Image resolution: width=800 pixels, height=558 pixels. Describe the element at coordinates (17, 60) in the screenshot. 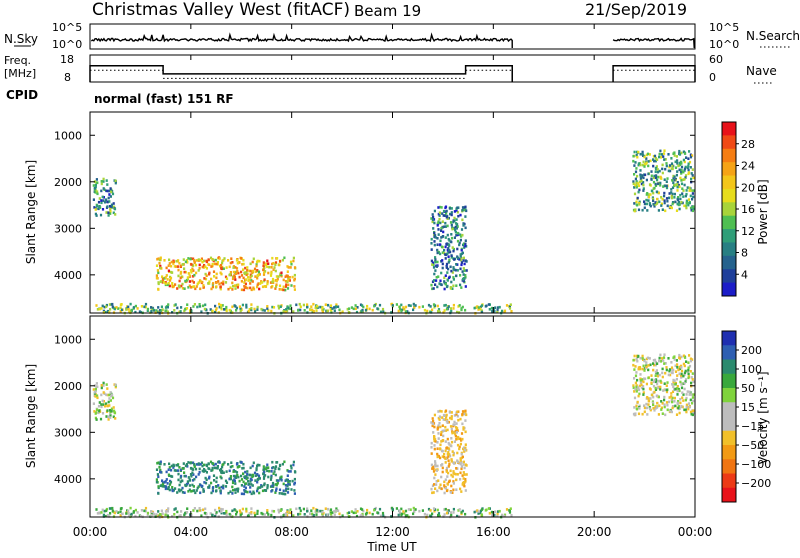

I see `freq-label-line1: Freq.` at that location.